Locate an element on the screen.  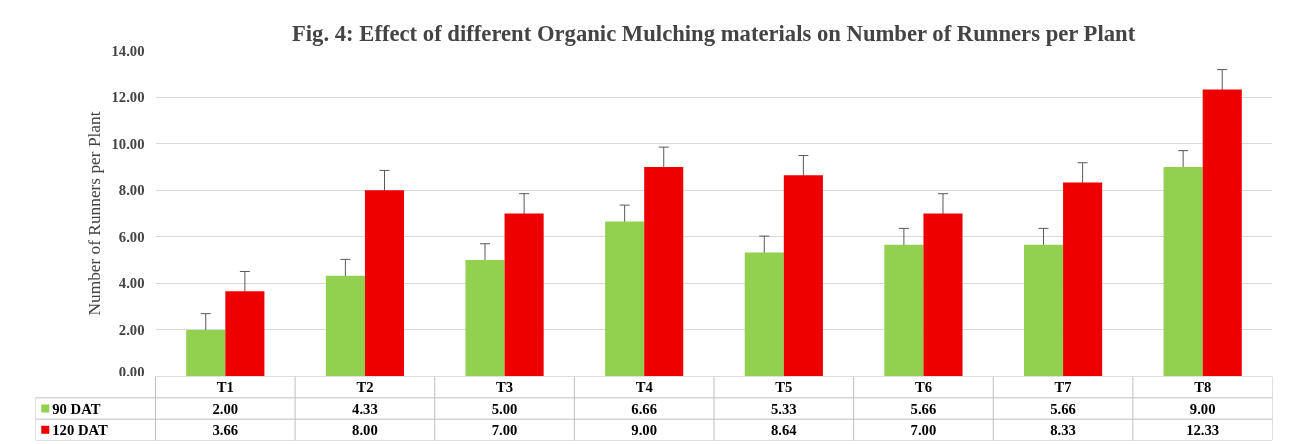
data-label: 5.33 is located at coordinates (783, 408).